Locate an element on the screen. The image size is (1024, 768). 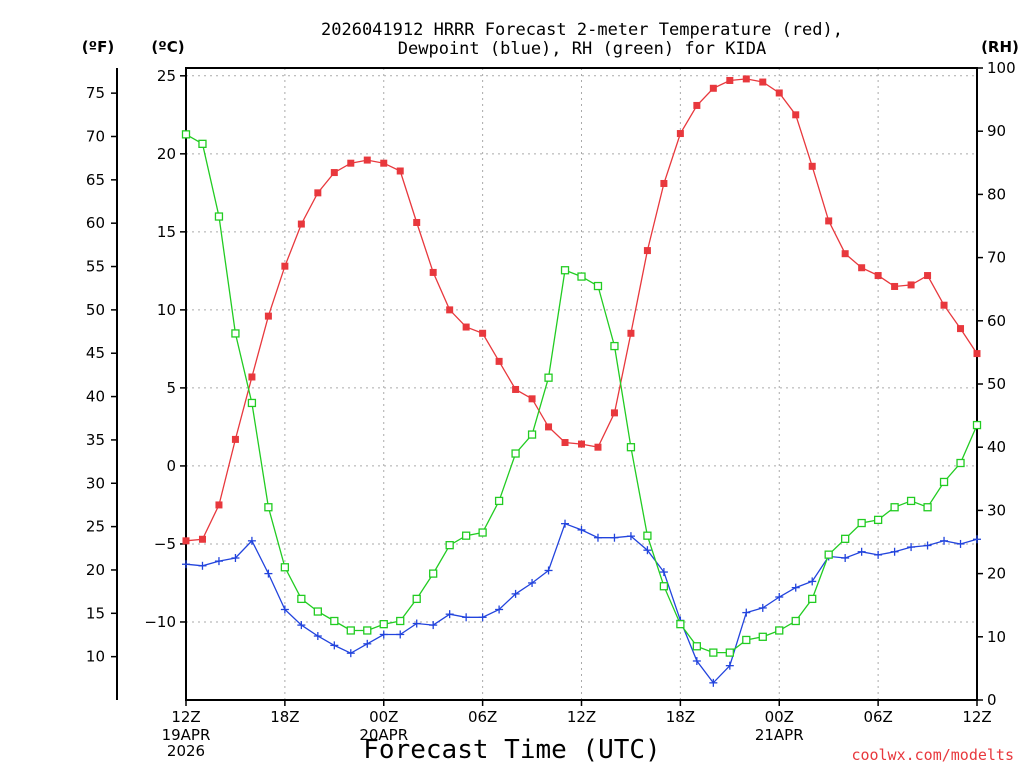
x-tick-label: 00Z is located at coordinates (779, 717).